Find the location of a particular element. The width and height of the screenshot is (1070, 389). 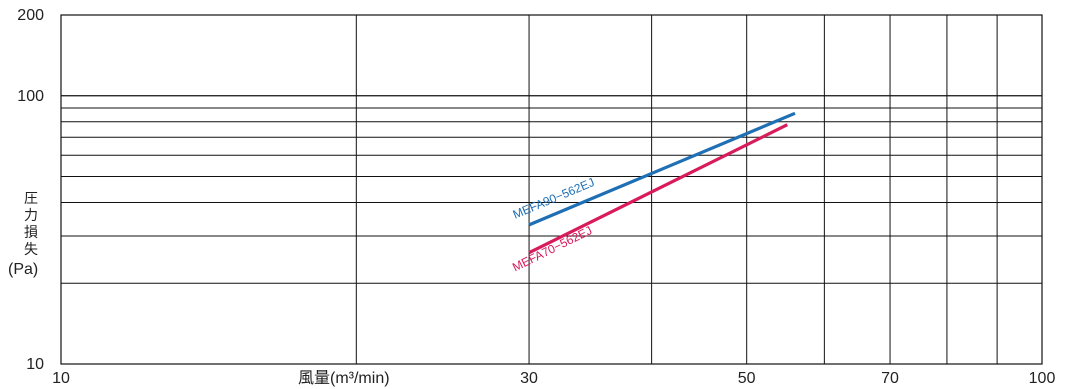

x-axis-label: 風量(m³/min) is located at coordinates (344, 378).